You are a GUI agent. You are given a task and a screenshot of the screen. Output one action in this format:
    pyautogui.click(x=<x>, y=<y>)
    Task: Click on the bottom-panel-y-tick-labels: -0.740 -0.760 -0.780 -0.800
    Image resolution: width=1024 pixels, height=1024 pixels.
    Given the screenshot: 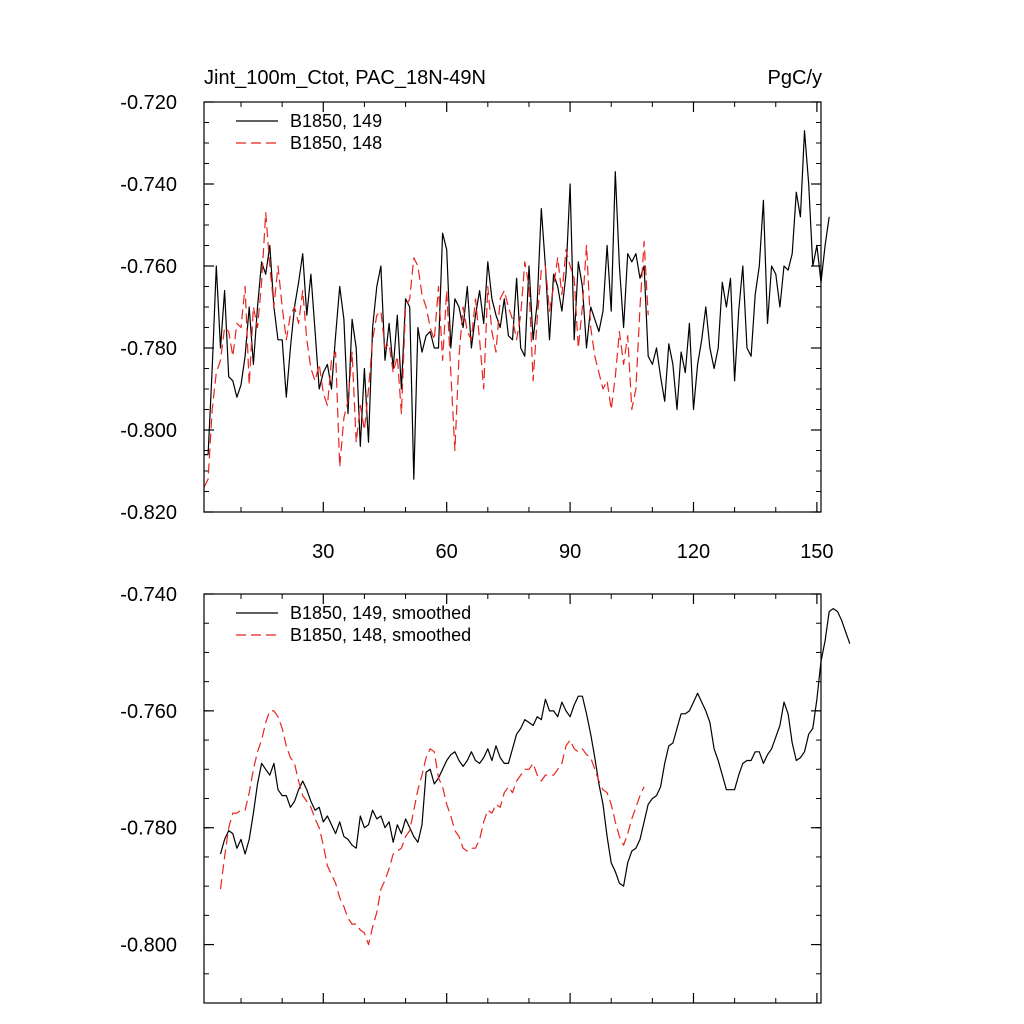 What is the action you would take?
    pyautogui.click(x=148, y=770)
    